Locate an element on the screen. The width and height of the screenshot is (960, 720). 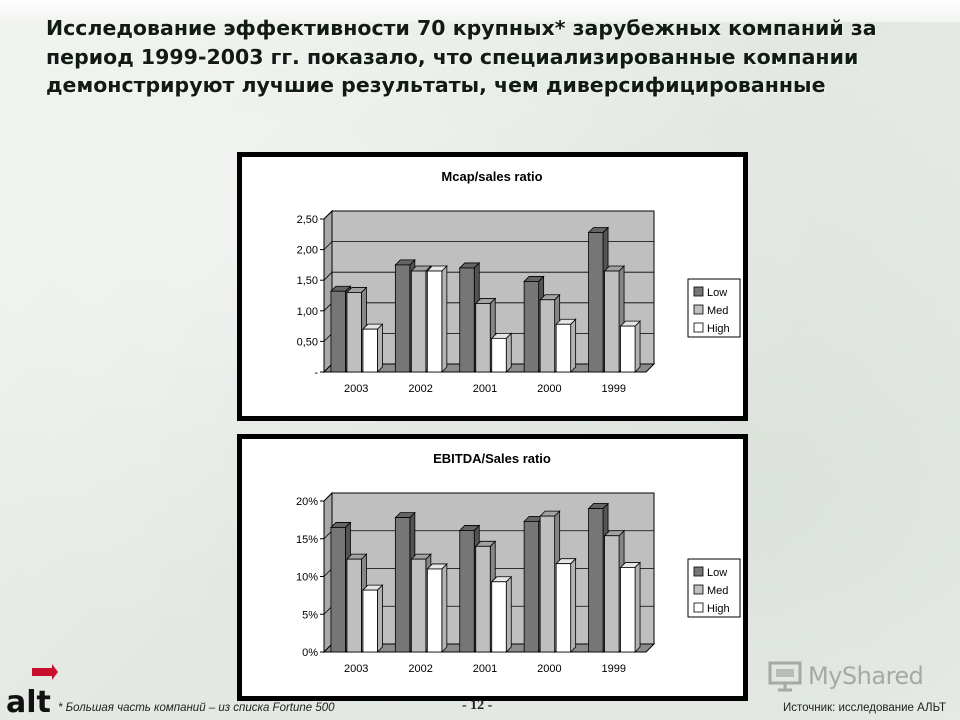
mcap-x-tick-label: 1999 is located at coordinates (614, 389).